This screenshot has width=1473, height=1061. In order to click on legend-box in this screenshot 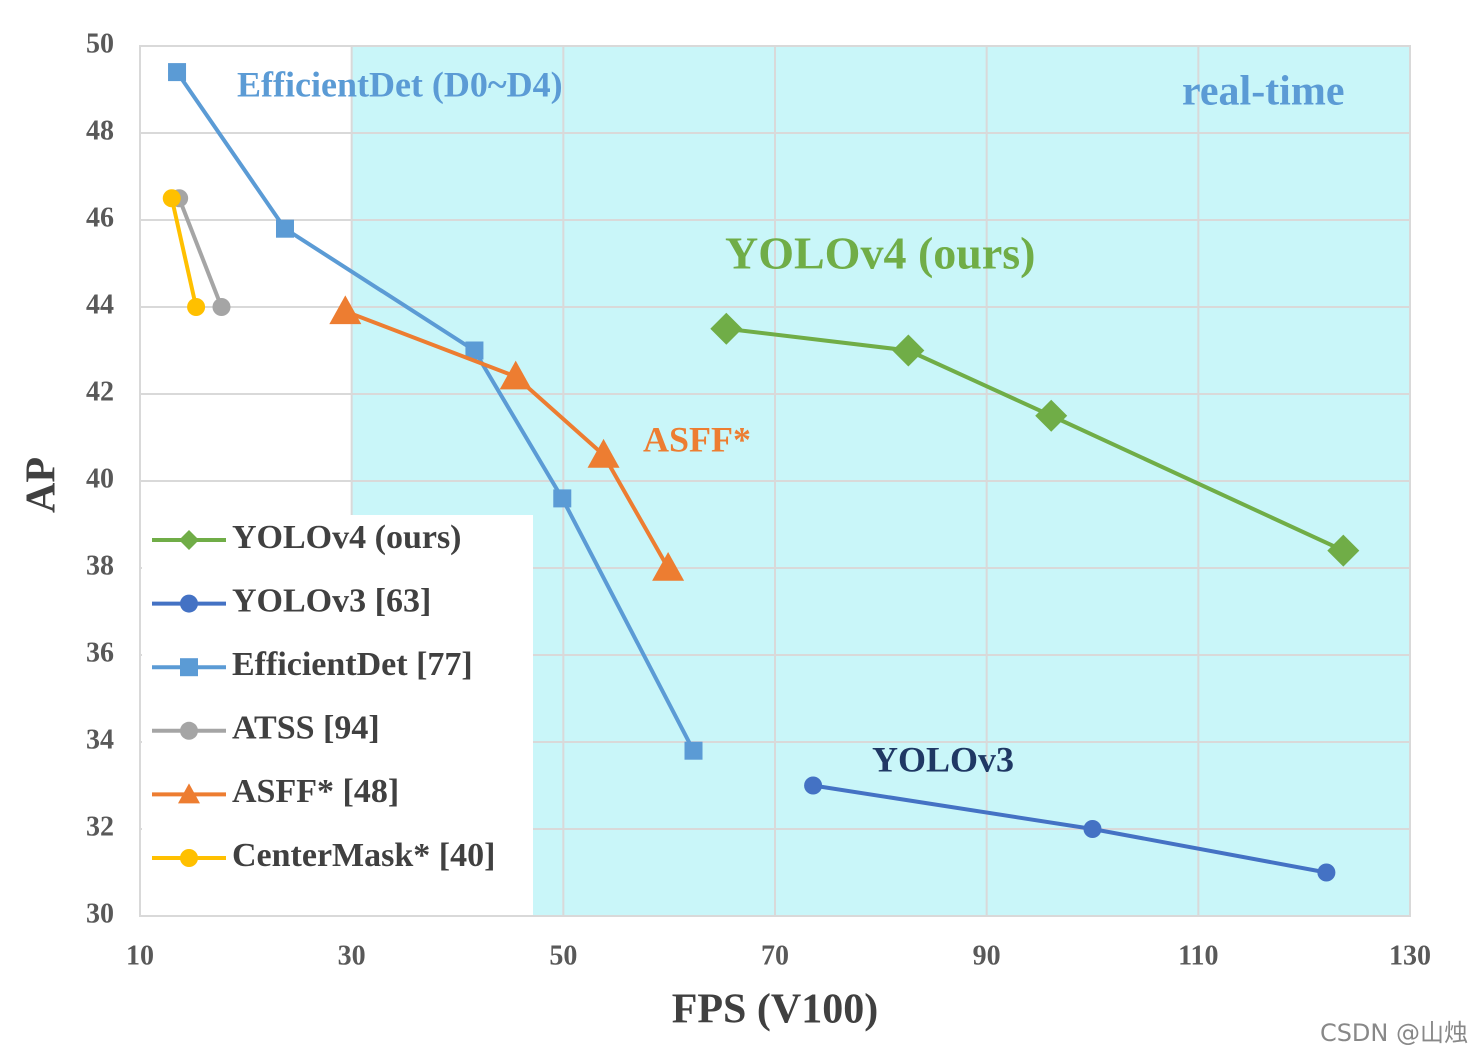, I will do `click(337, 715)`.